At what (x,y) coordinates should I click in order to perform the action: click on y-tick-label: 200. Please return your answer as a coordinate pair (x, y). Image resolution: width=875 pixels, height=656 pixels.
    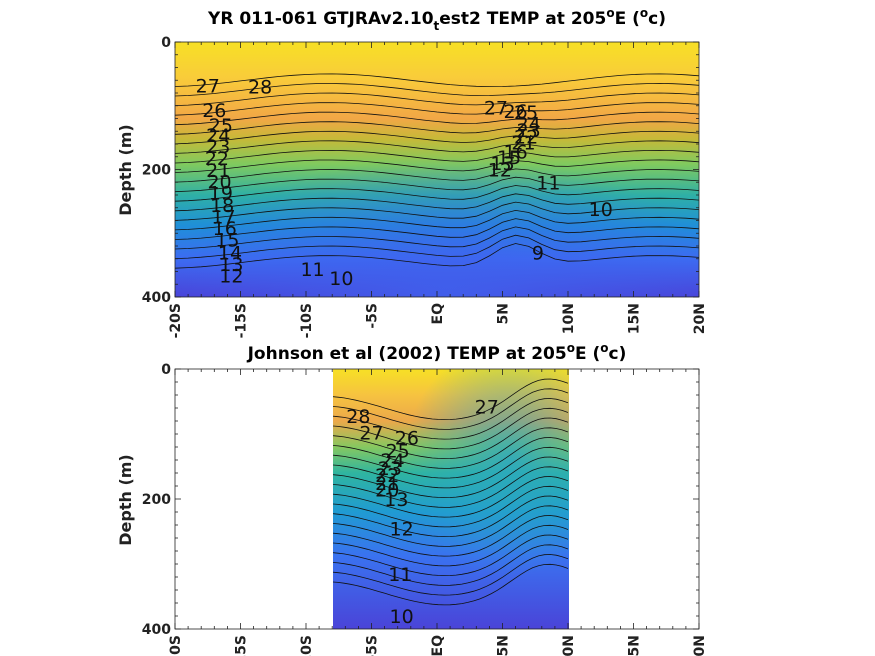
    Looking at the image, I should click on (156, 500).